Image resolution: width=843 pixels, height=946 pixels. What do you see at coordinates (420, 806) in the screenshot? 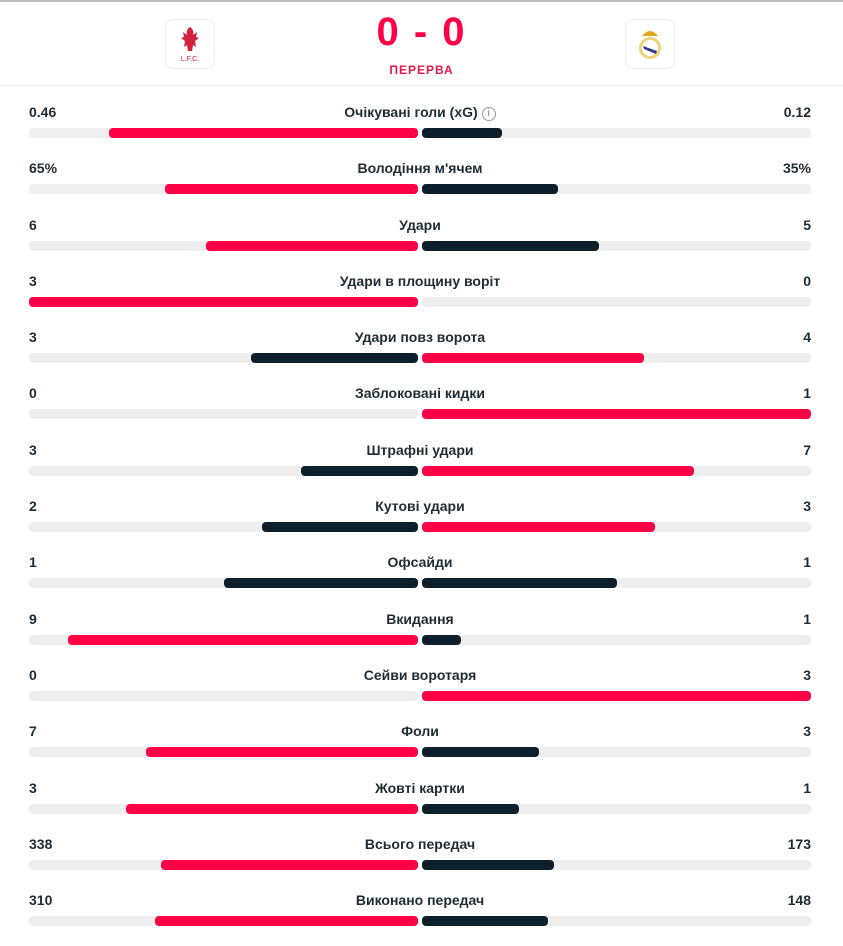
I see `stat-row: 3 Жовті картки 1` at bounding box center [420, 806].